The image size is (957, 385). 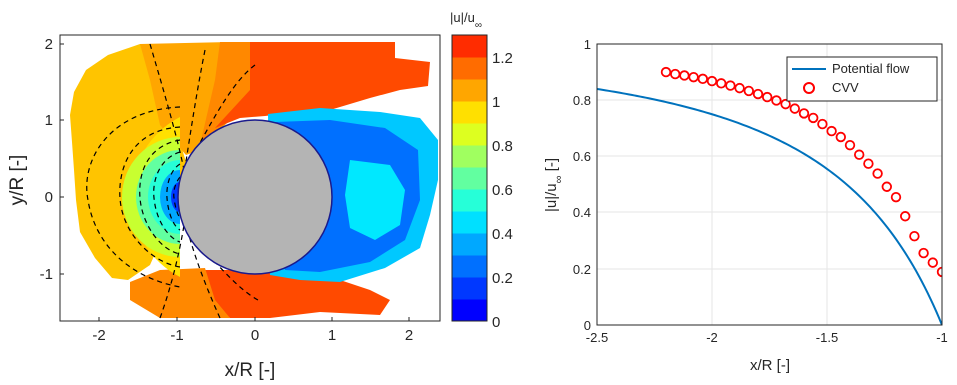 What do you see at coordinates (502, 234) in the screenshot?
I see `colorbar-tick: 0.4` at bounding box center [502, 234].